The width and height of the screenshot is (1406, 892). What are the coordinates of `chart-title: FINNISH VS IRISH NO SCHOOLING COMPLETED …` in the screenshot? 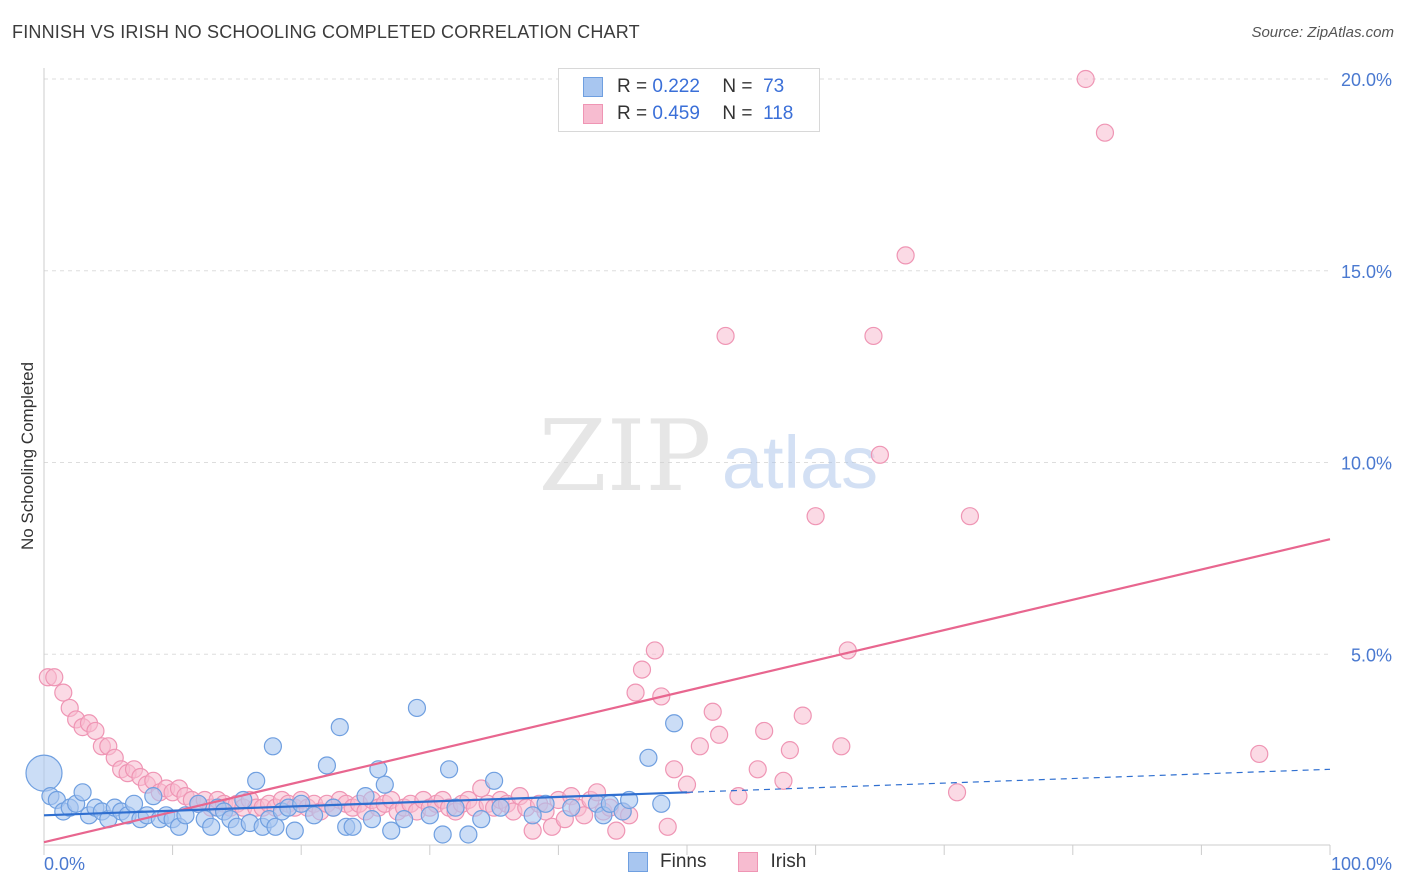 It's located at (326, 32).